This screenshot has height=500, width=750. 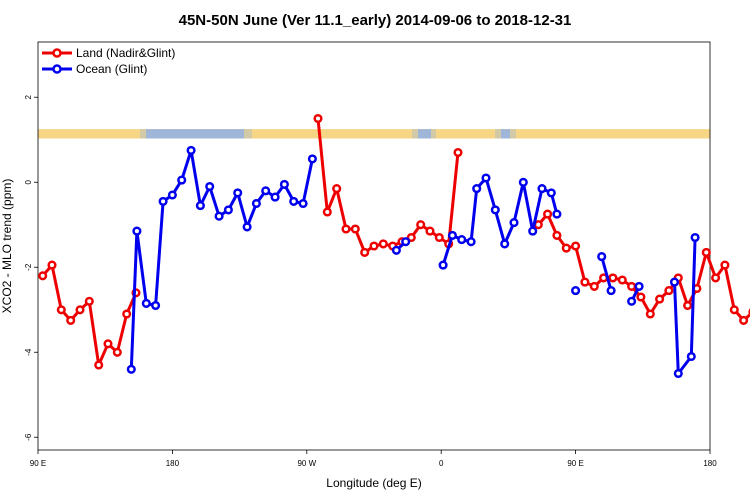 I want to click on legend-label: Ocean (Glint), so click(x=111, y=69).